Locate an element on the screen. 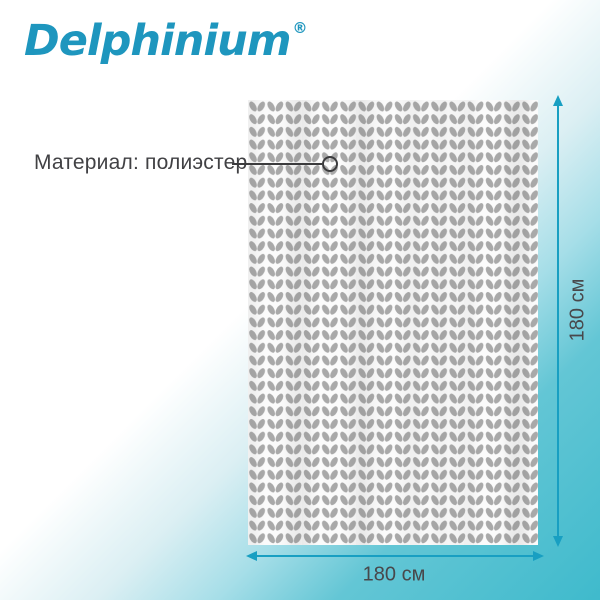 Image resolution: width=600 pixels, height=600 pixels. brand-name: Delphinium is located at coordinates (157, 41).